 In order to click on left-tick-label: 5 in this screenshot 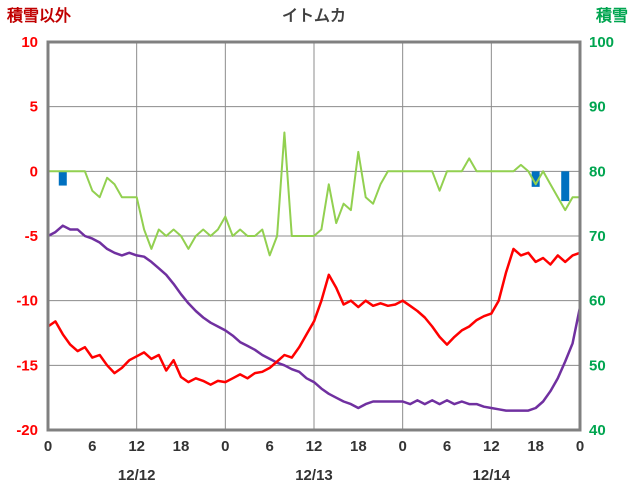, I will do `click(34, 107)`.